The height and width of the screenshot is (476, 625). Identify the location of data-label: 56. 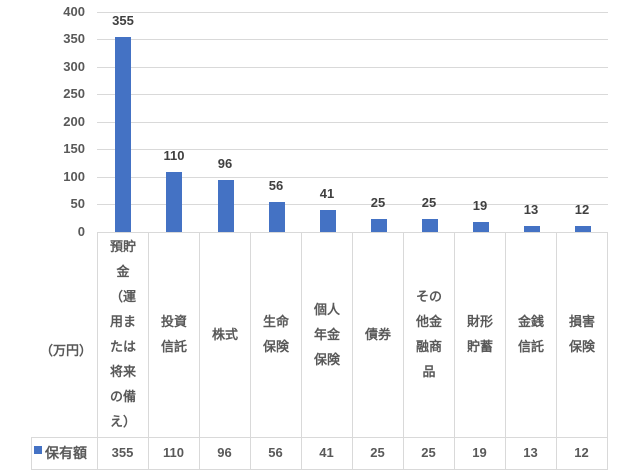
(276, 185).